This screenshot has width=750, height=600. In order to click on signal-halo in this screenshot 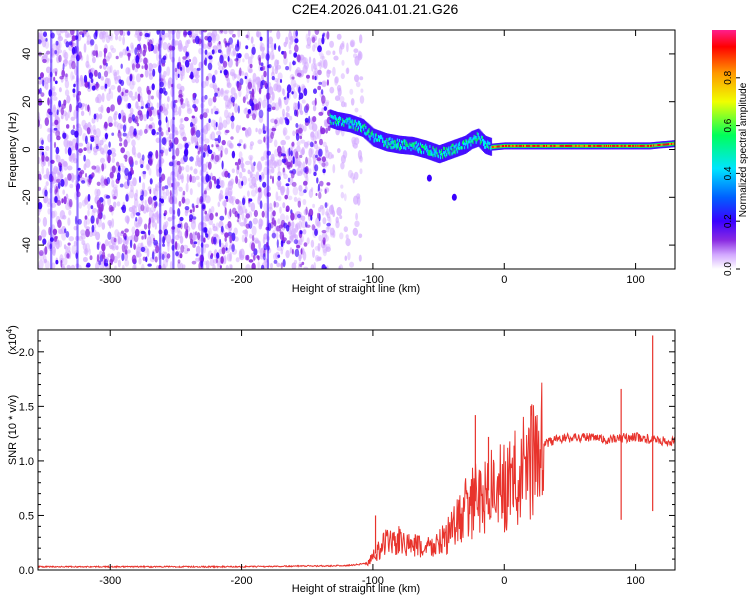, I will do `click(418, 147)`.